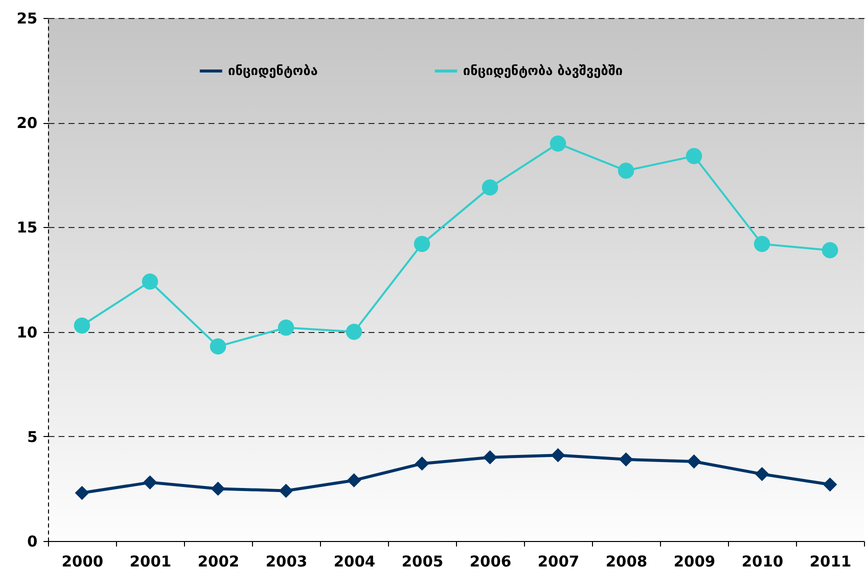 This screenshot has height=581, width=866. I want to click on x-tick-label: 2002, so click(219, 561).